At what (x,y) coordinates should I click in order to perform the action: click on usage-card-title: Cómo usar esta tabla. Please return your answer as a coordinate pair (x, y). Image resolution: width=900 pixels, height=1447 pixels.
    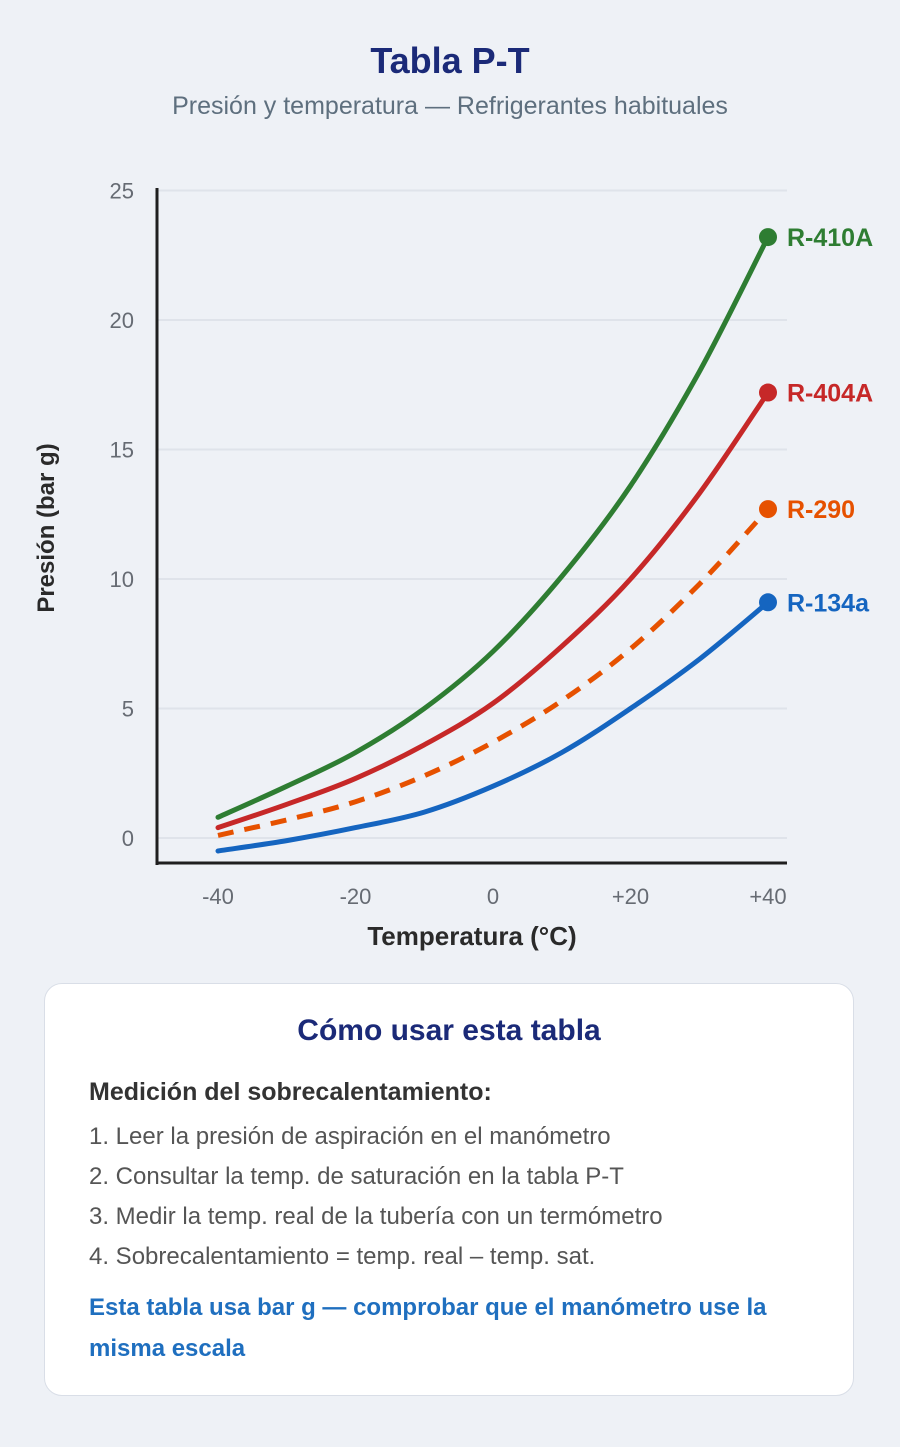
    Looking at the image, I should click on (449, 1030).